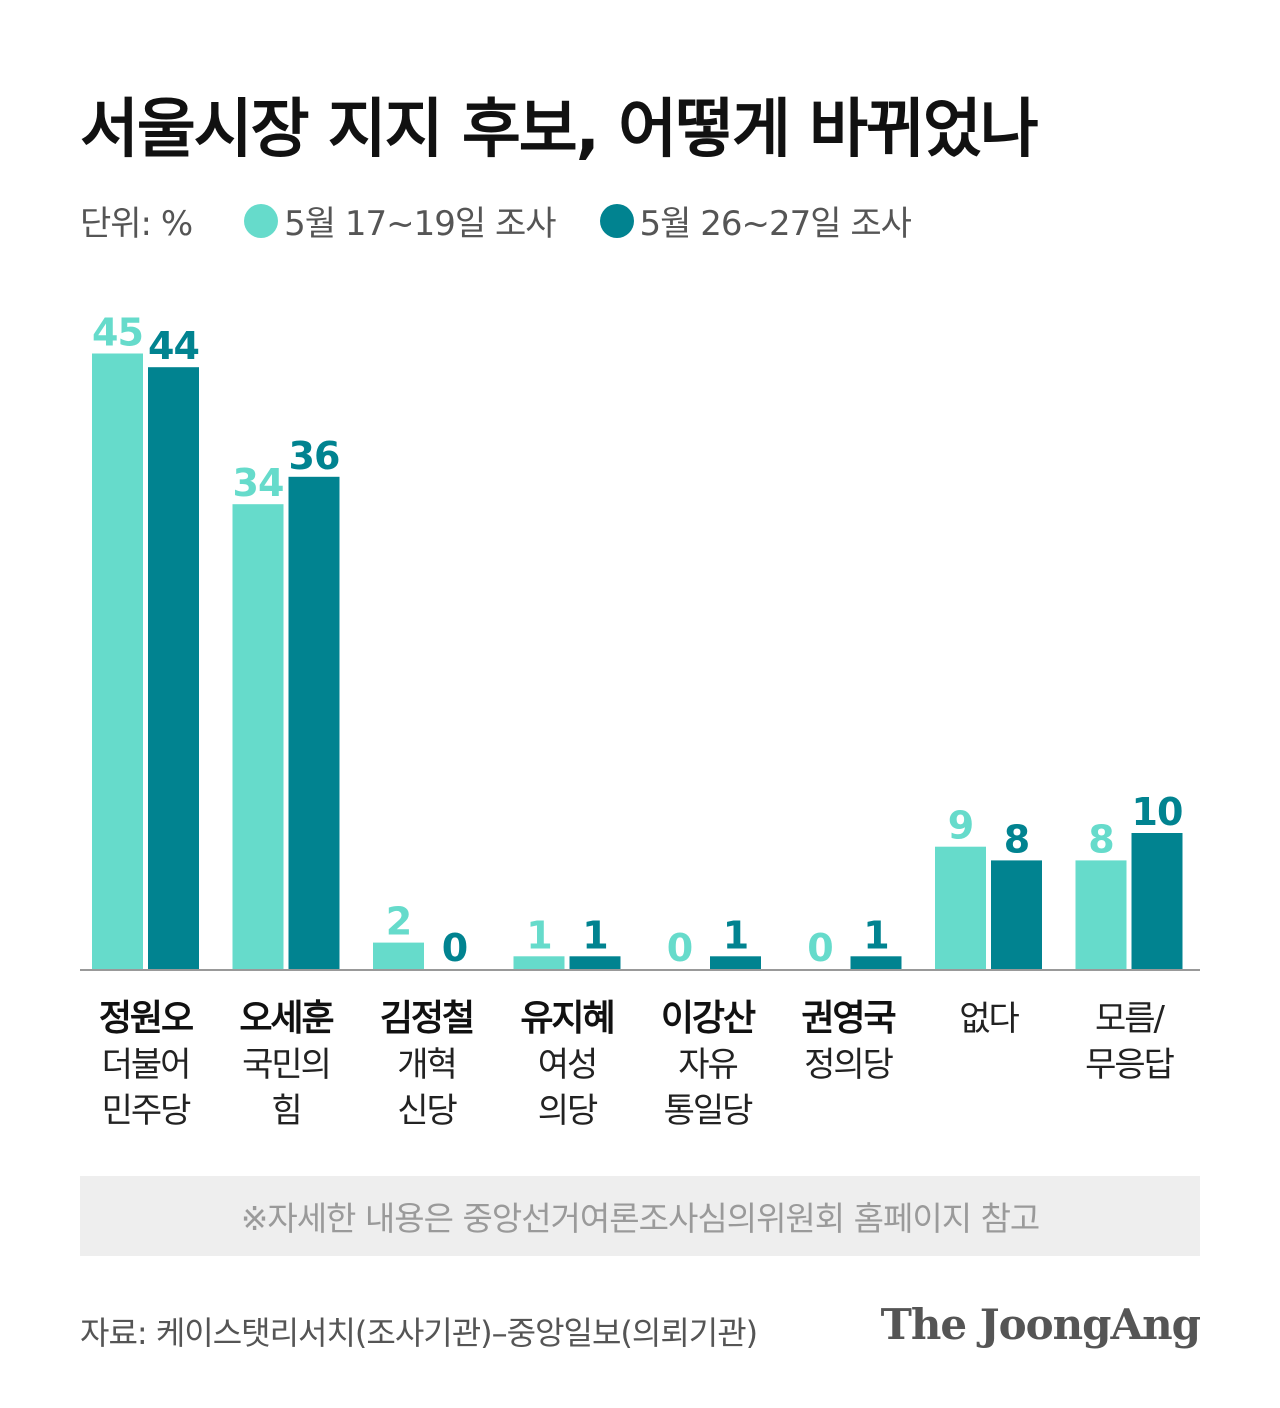  Describe the element at coordinates (398, 922) in the screenshot. I see `data-label: 2` at that location.